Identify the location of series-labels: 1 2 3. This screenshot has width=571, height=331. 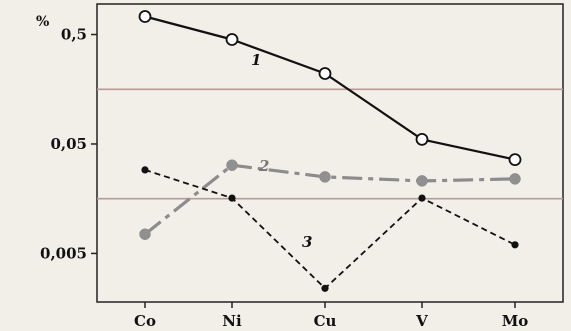
(281, 151).